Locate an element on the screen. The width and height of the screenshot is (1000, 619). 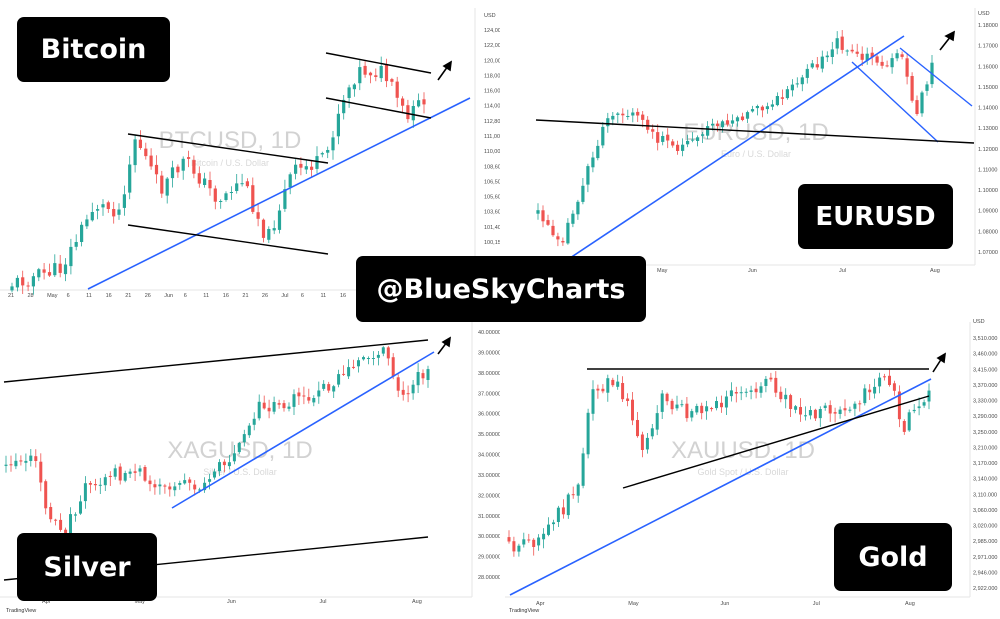
btc-y-tick: 110,000 is located at coordinates (492, 152).